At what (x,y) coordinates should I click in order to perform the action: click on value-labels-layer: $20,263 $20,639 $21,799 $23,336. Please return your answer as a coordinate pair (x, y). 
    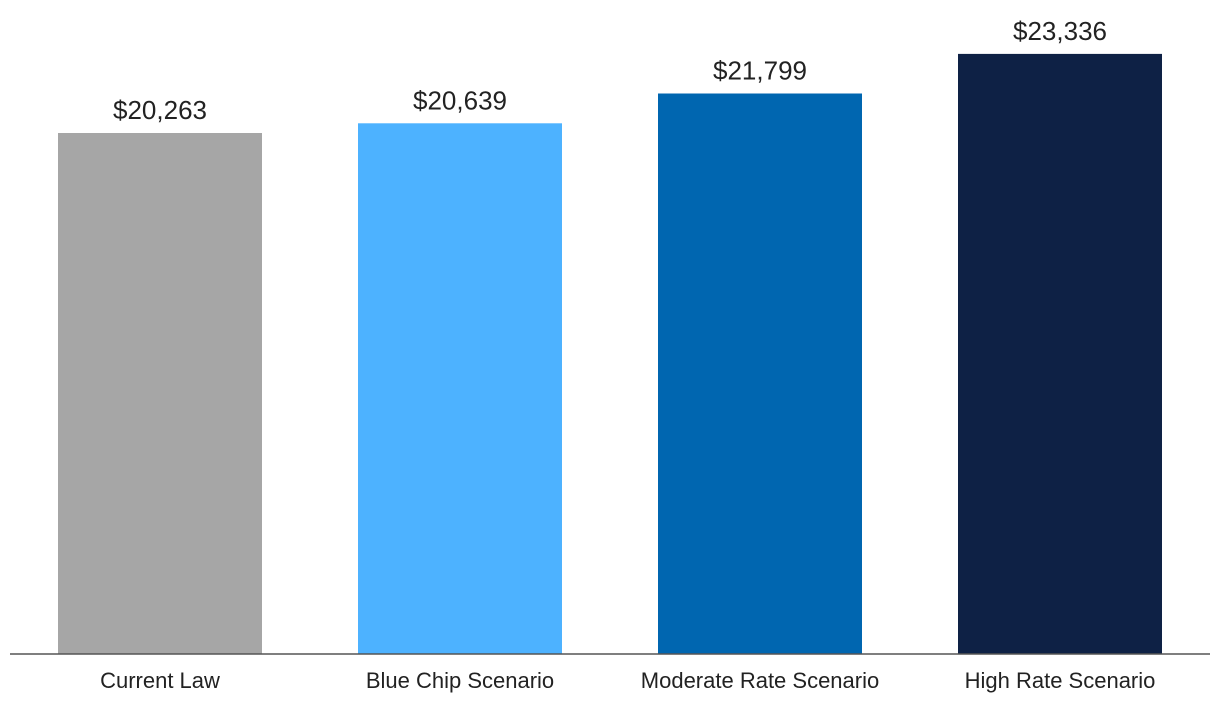
    Looking at the image, I should click on (610, 70).